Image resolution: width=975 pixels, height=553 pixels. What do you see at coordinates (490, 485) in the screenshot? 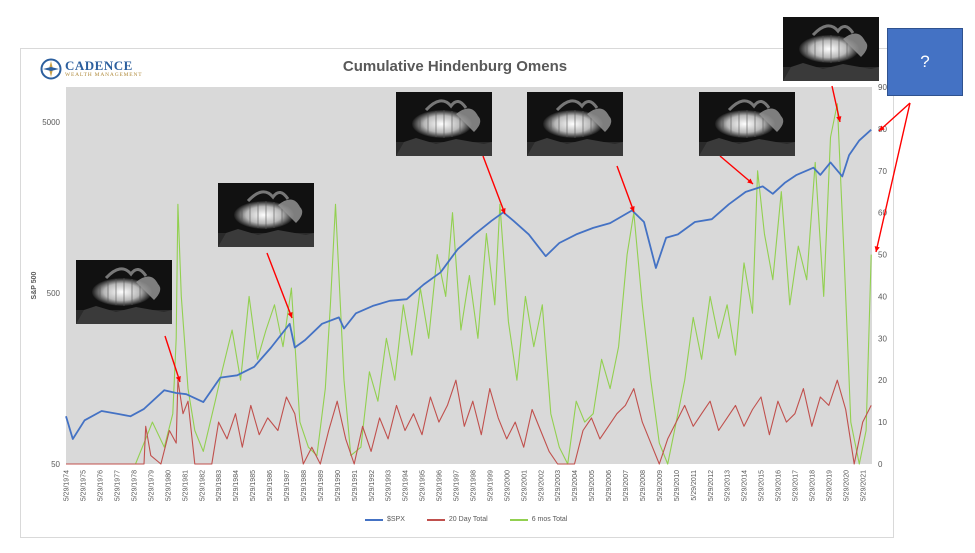
I see `x-axis-tick-label: 5/29/1999` at bounding box center [490, 485].